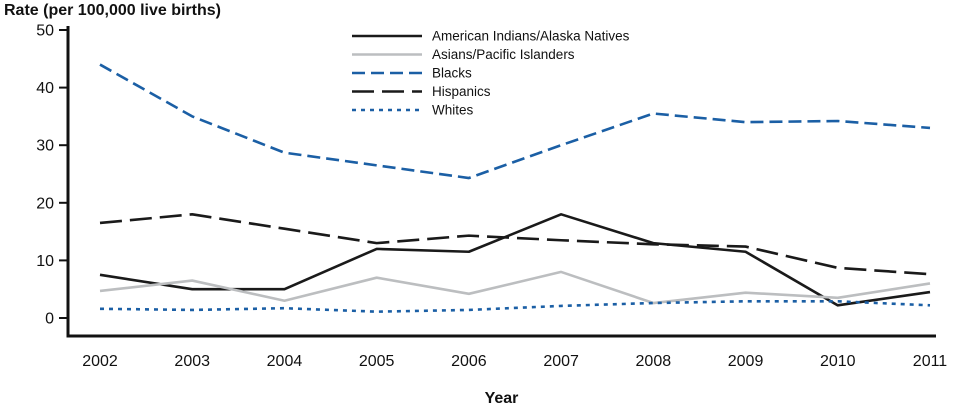 This screenshot has height=417, width=960. What do you see at coordinates (112, 10) in the screenshot?
I see `chart-title: Rate (per 100,000 live births)` at bounding box center [112, 10].